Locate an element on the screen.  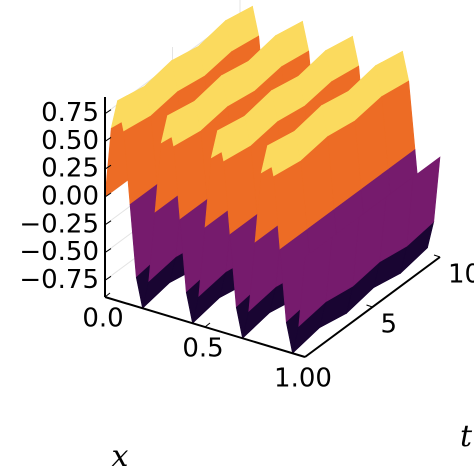
z-tick-label: 0.50 is located at coordinates (70, 141).